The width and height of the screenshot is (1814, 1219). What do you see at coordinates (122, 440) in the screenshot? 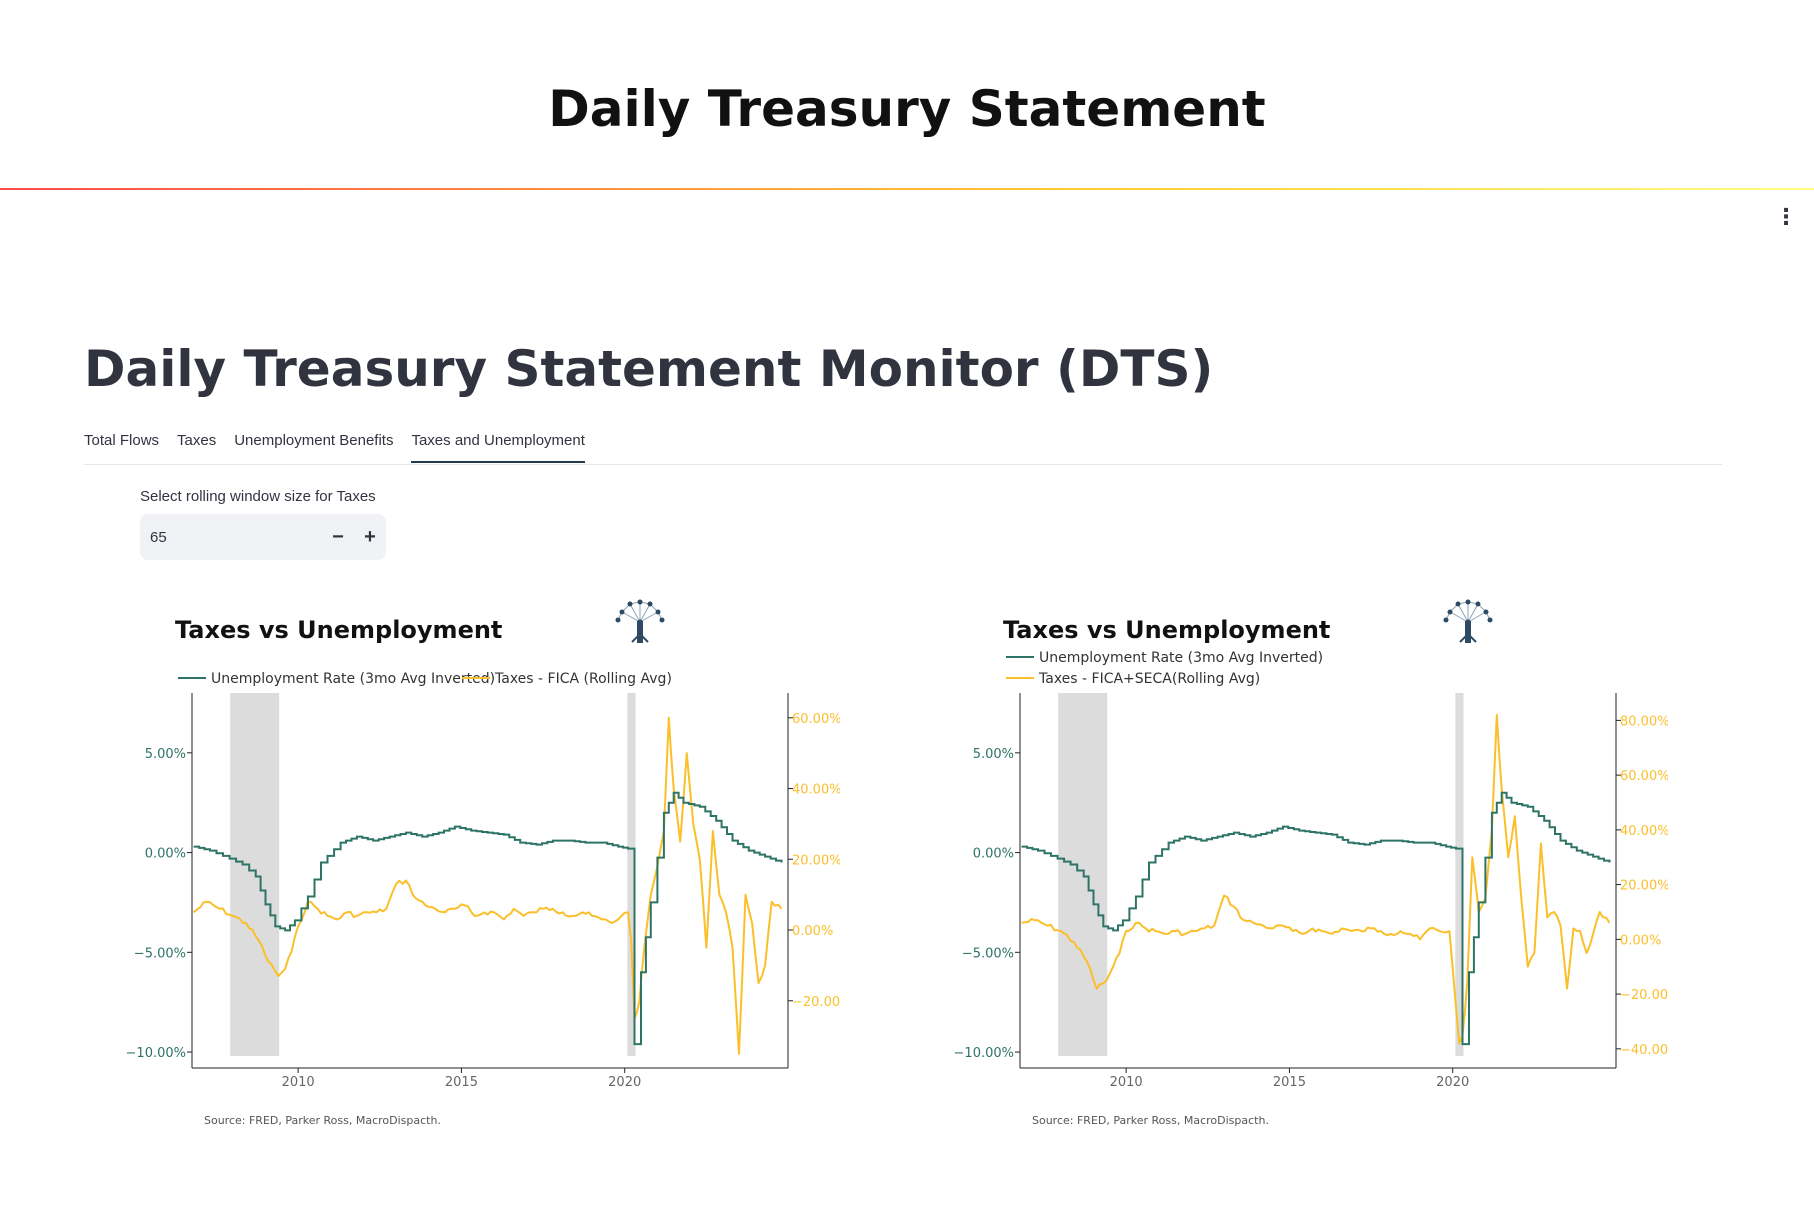
I see `tab-total-flows: Total Flows` at bounding box center [122, 440].